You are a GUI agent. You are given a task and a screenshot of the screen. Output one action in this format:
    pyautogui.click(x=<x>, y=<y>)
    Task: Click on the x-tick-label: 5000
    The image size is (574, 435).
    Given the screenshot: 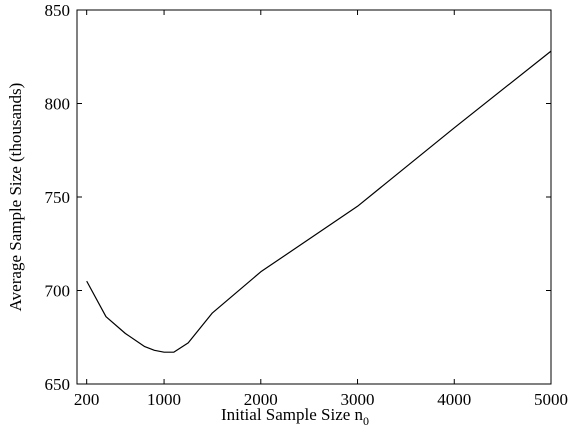 What is the action you would take?
    pyautogui.click(x=551, y=399)
    